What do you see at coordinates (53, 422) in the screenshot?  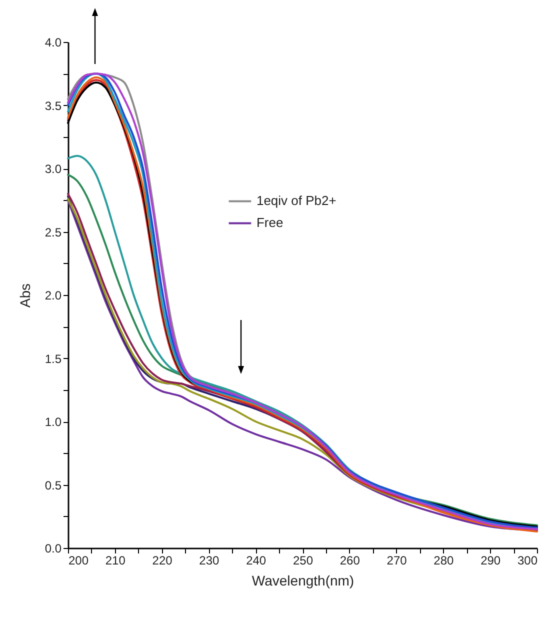 I see `y-tick-label: 1.0` at bounding box center [53, 422].